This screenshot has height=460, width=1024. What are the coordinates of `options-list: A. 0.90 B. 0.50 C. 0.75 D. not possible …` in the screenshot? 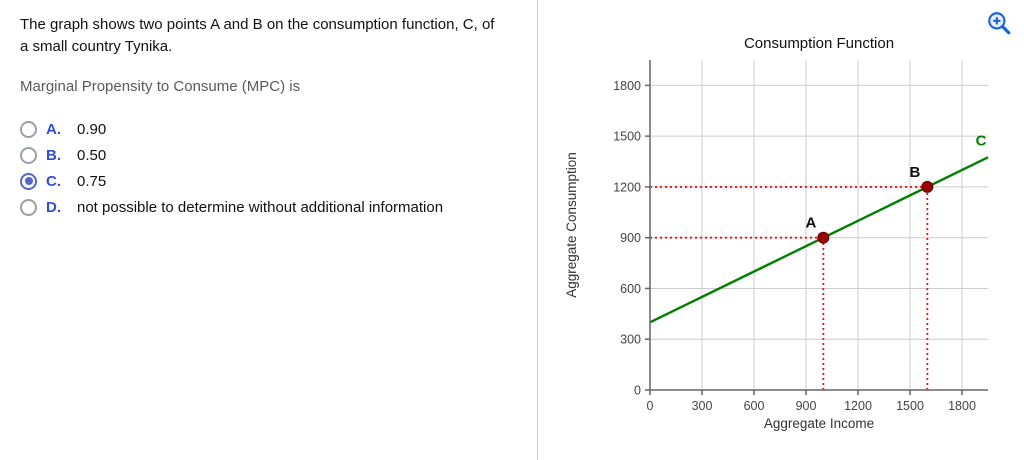 It's located at (278, 168).